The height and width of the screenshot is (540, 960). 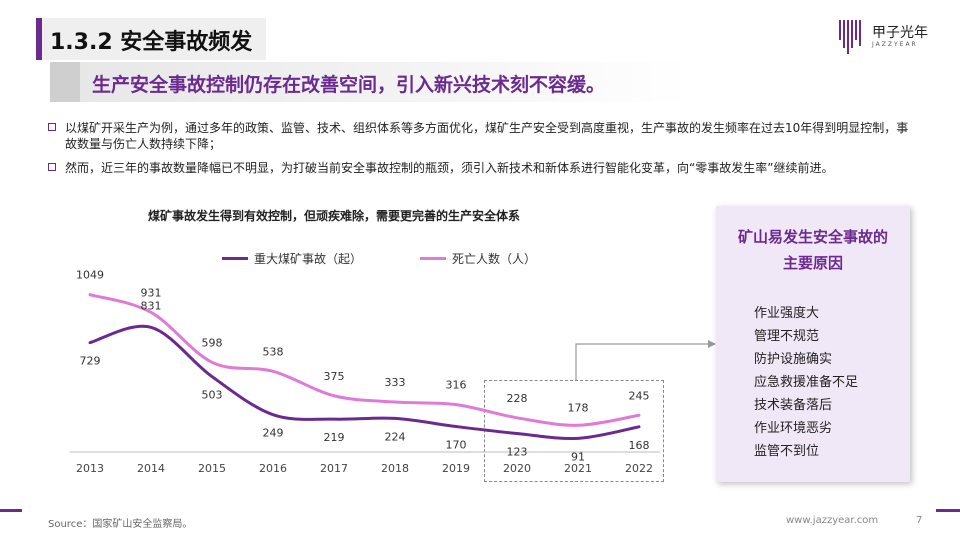 What do you see at coordinates (308, 259) in the screenshot?
I see `legend-label: 重大煤矿事故（起）` at bounding box center [308, 259].